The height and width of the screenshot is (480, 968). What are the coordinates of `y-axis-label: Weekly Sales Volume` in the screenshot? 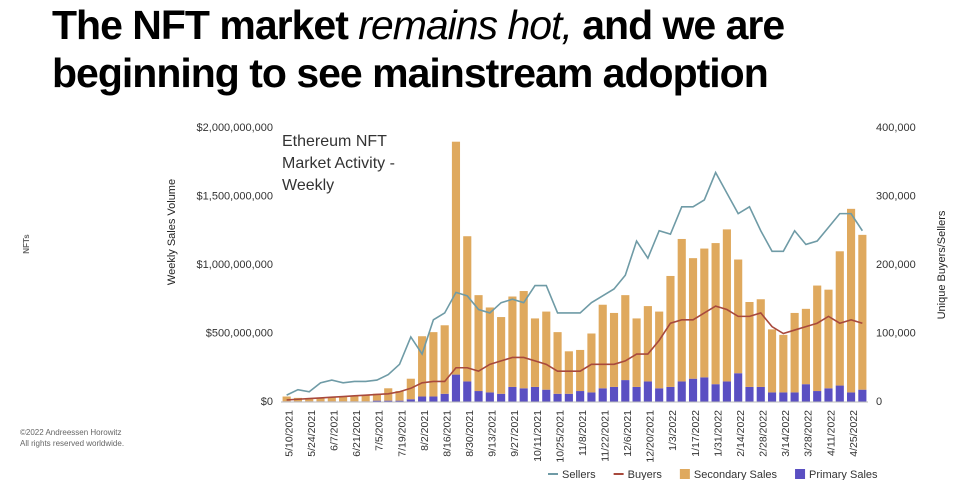 It's located at (172, 232).